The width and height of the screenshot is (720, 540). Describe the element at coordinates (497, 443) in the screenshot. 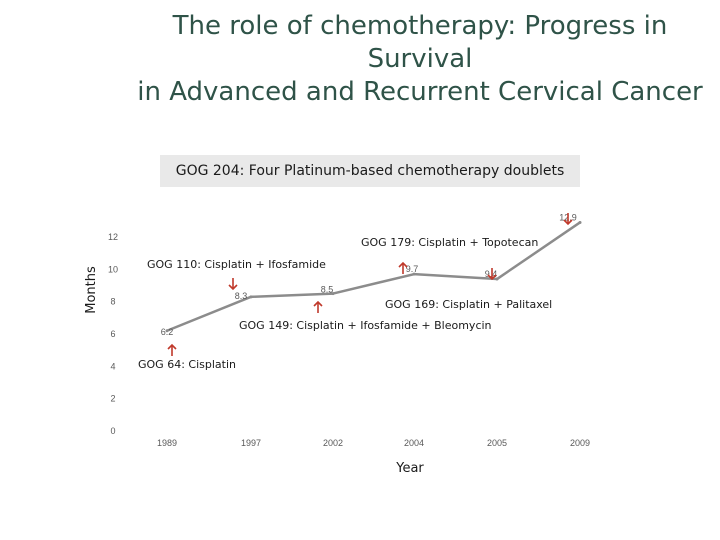

I see `x-tick-label: 2005` at that location.